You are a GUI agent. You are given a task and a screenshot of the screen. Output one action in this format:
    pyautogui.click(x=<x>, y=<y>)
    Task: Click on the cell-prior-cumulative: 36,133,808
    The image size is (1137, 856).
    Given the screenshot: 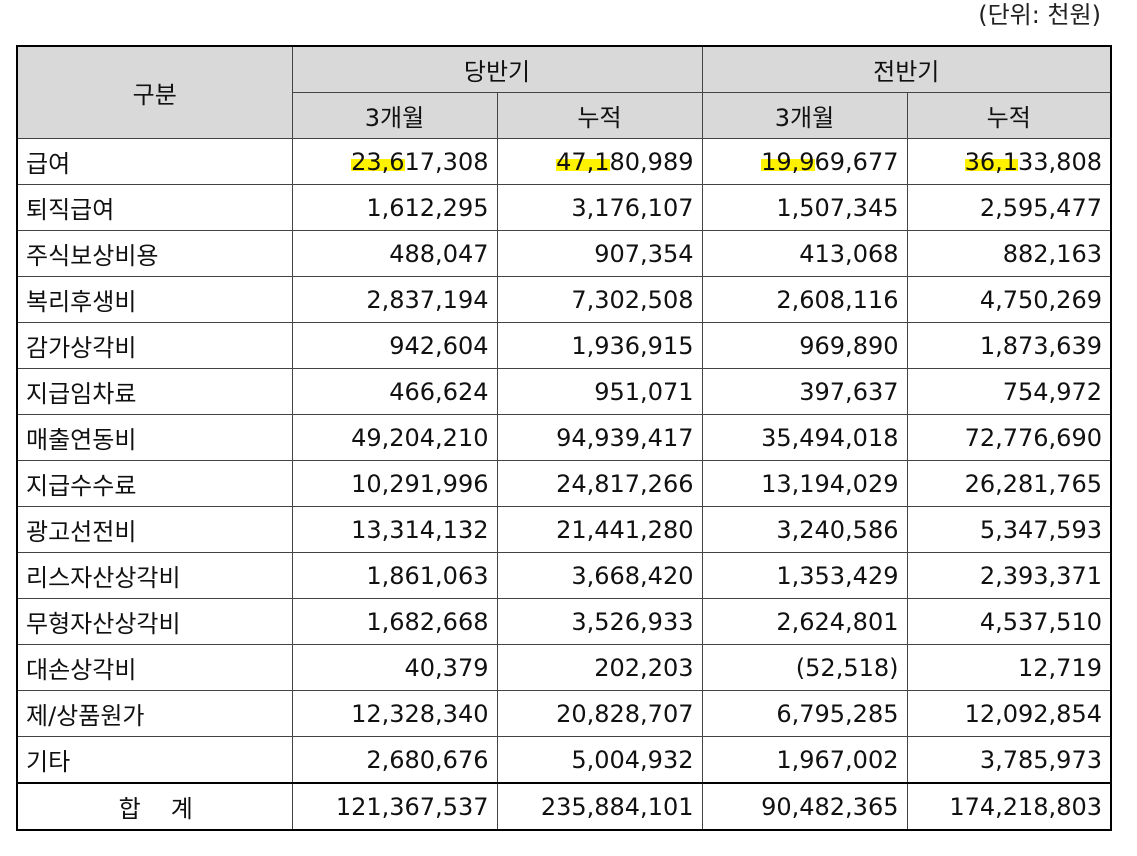 What is the action you would take?
    pyautogui.click(x=1009, y=161)
    